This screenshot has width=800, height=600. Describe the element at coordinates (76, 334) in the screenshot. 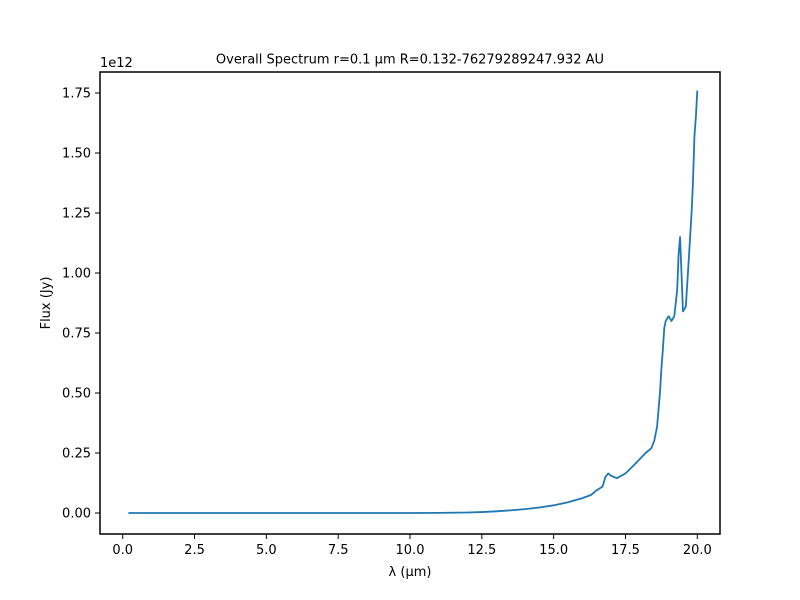

I see `y-tick-label: 0.75` at that location.